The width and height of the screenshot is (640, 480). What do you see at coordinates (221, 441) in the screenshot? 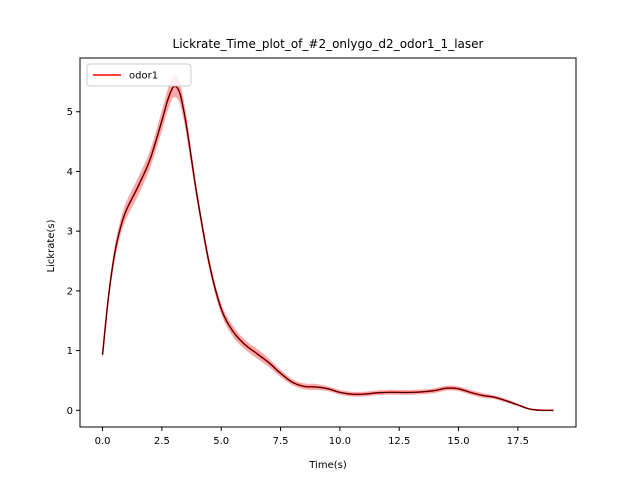
I see `x-tick-label: 5.0` at bounding box center [221, 441].